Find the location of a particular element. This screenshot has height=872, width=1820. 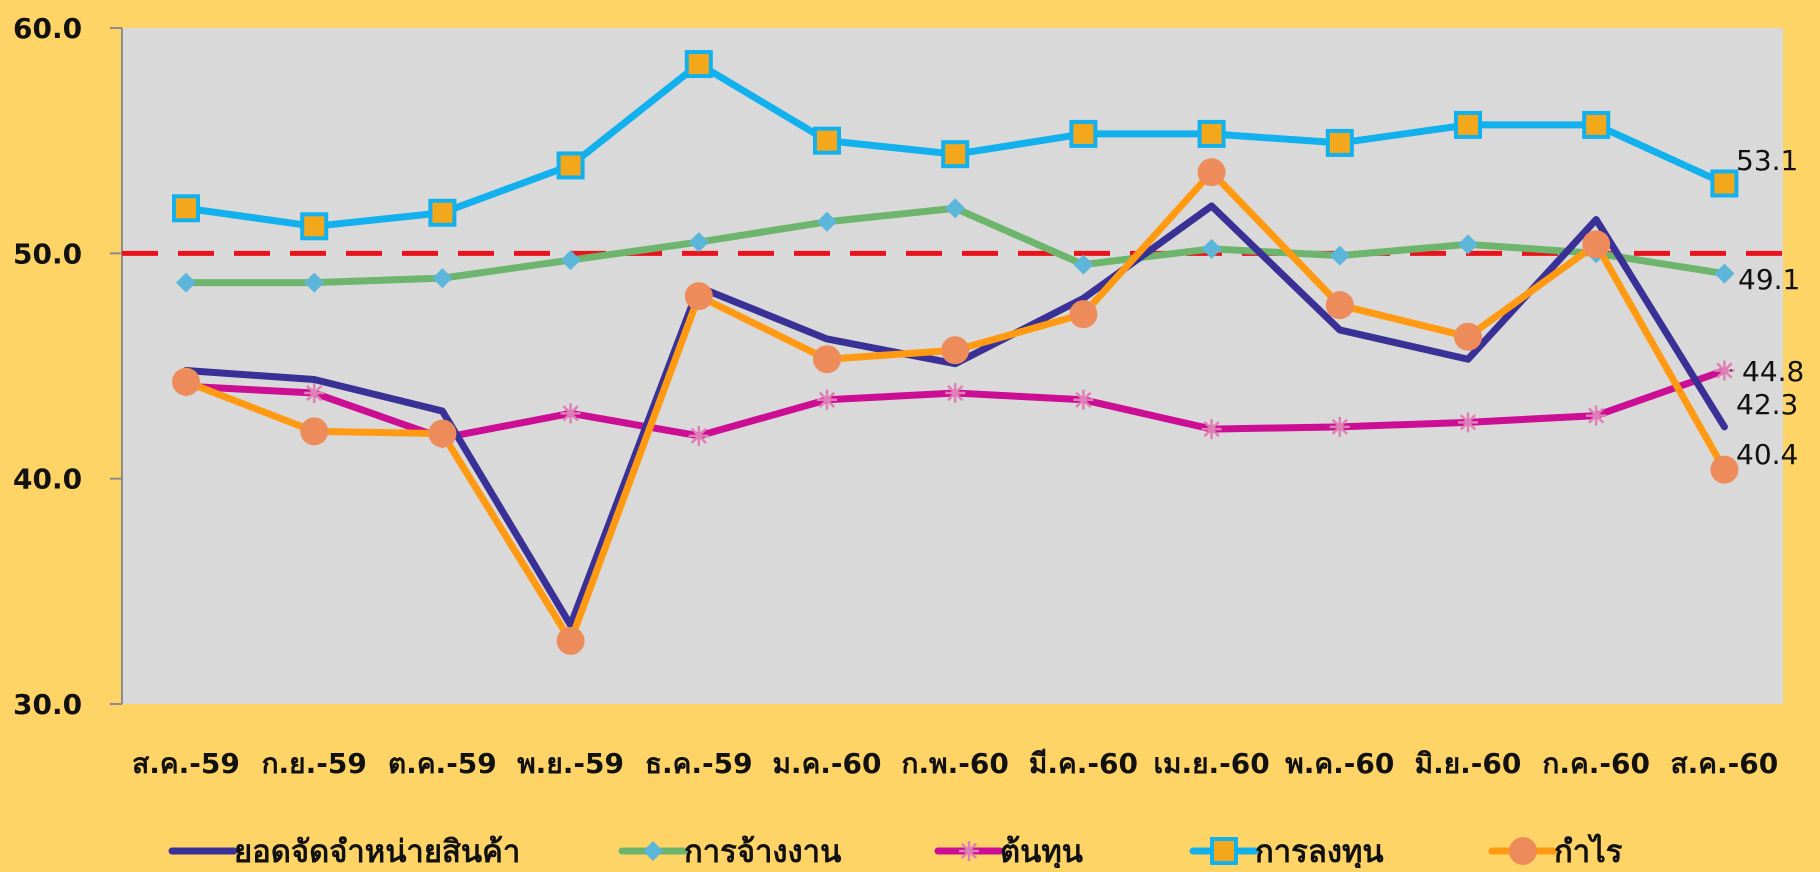

end-label-sales: 42.3 is located at coordinates (1767, 404).